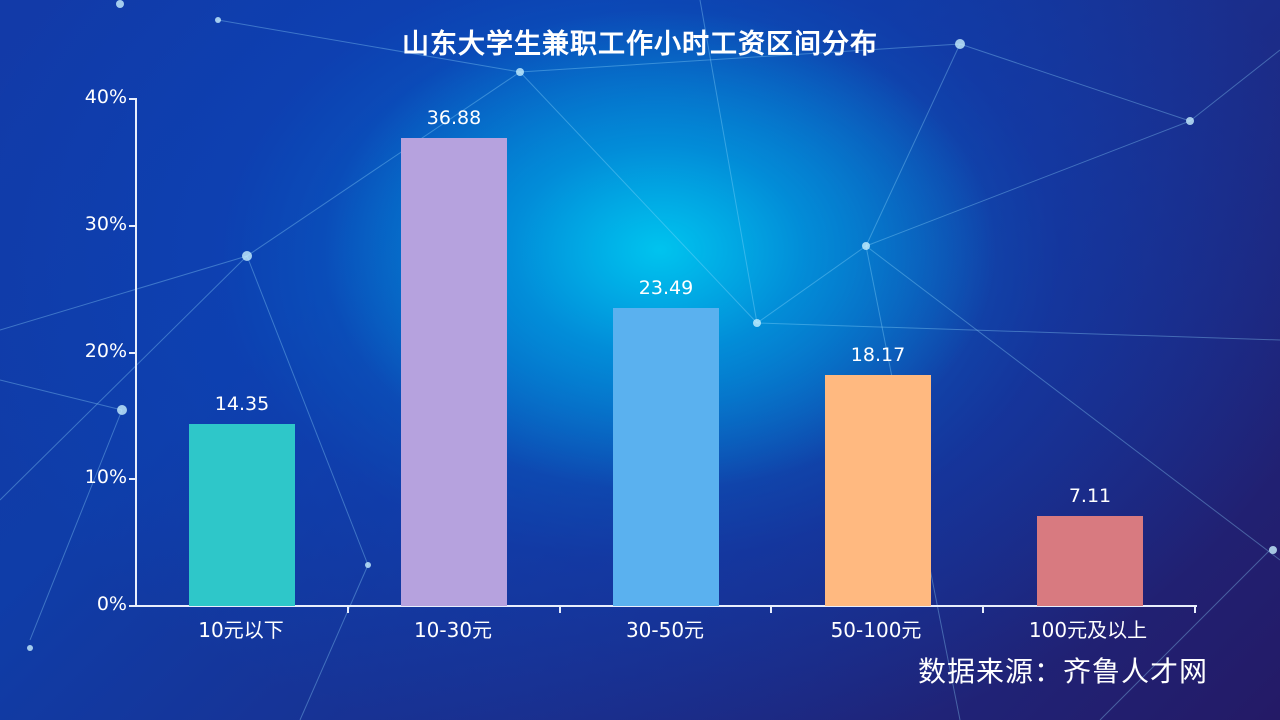 The image size is (1280, 720). What do you see at coordinates (878, 355) in the screenshot?
I see `bar-value-label: 18.17` at bounding box center [878, 355].